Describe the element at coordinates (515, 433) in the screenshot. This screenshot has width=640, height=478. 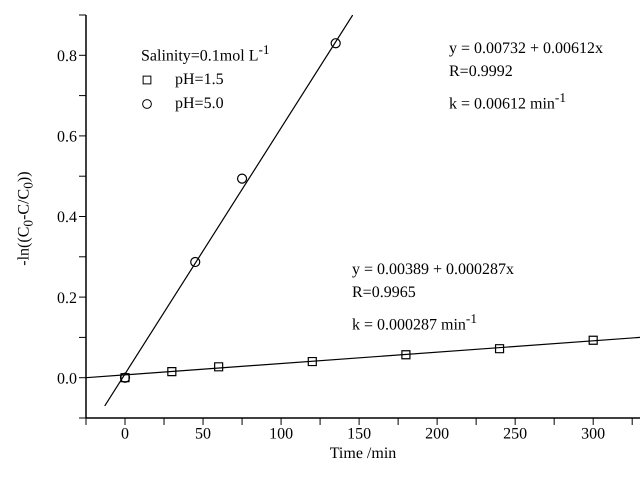
I see `x-tick-label: 250` at that location.